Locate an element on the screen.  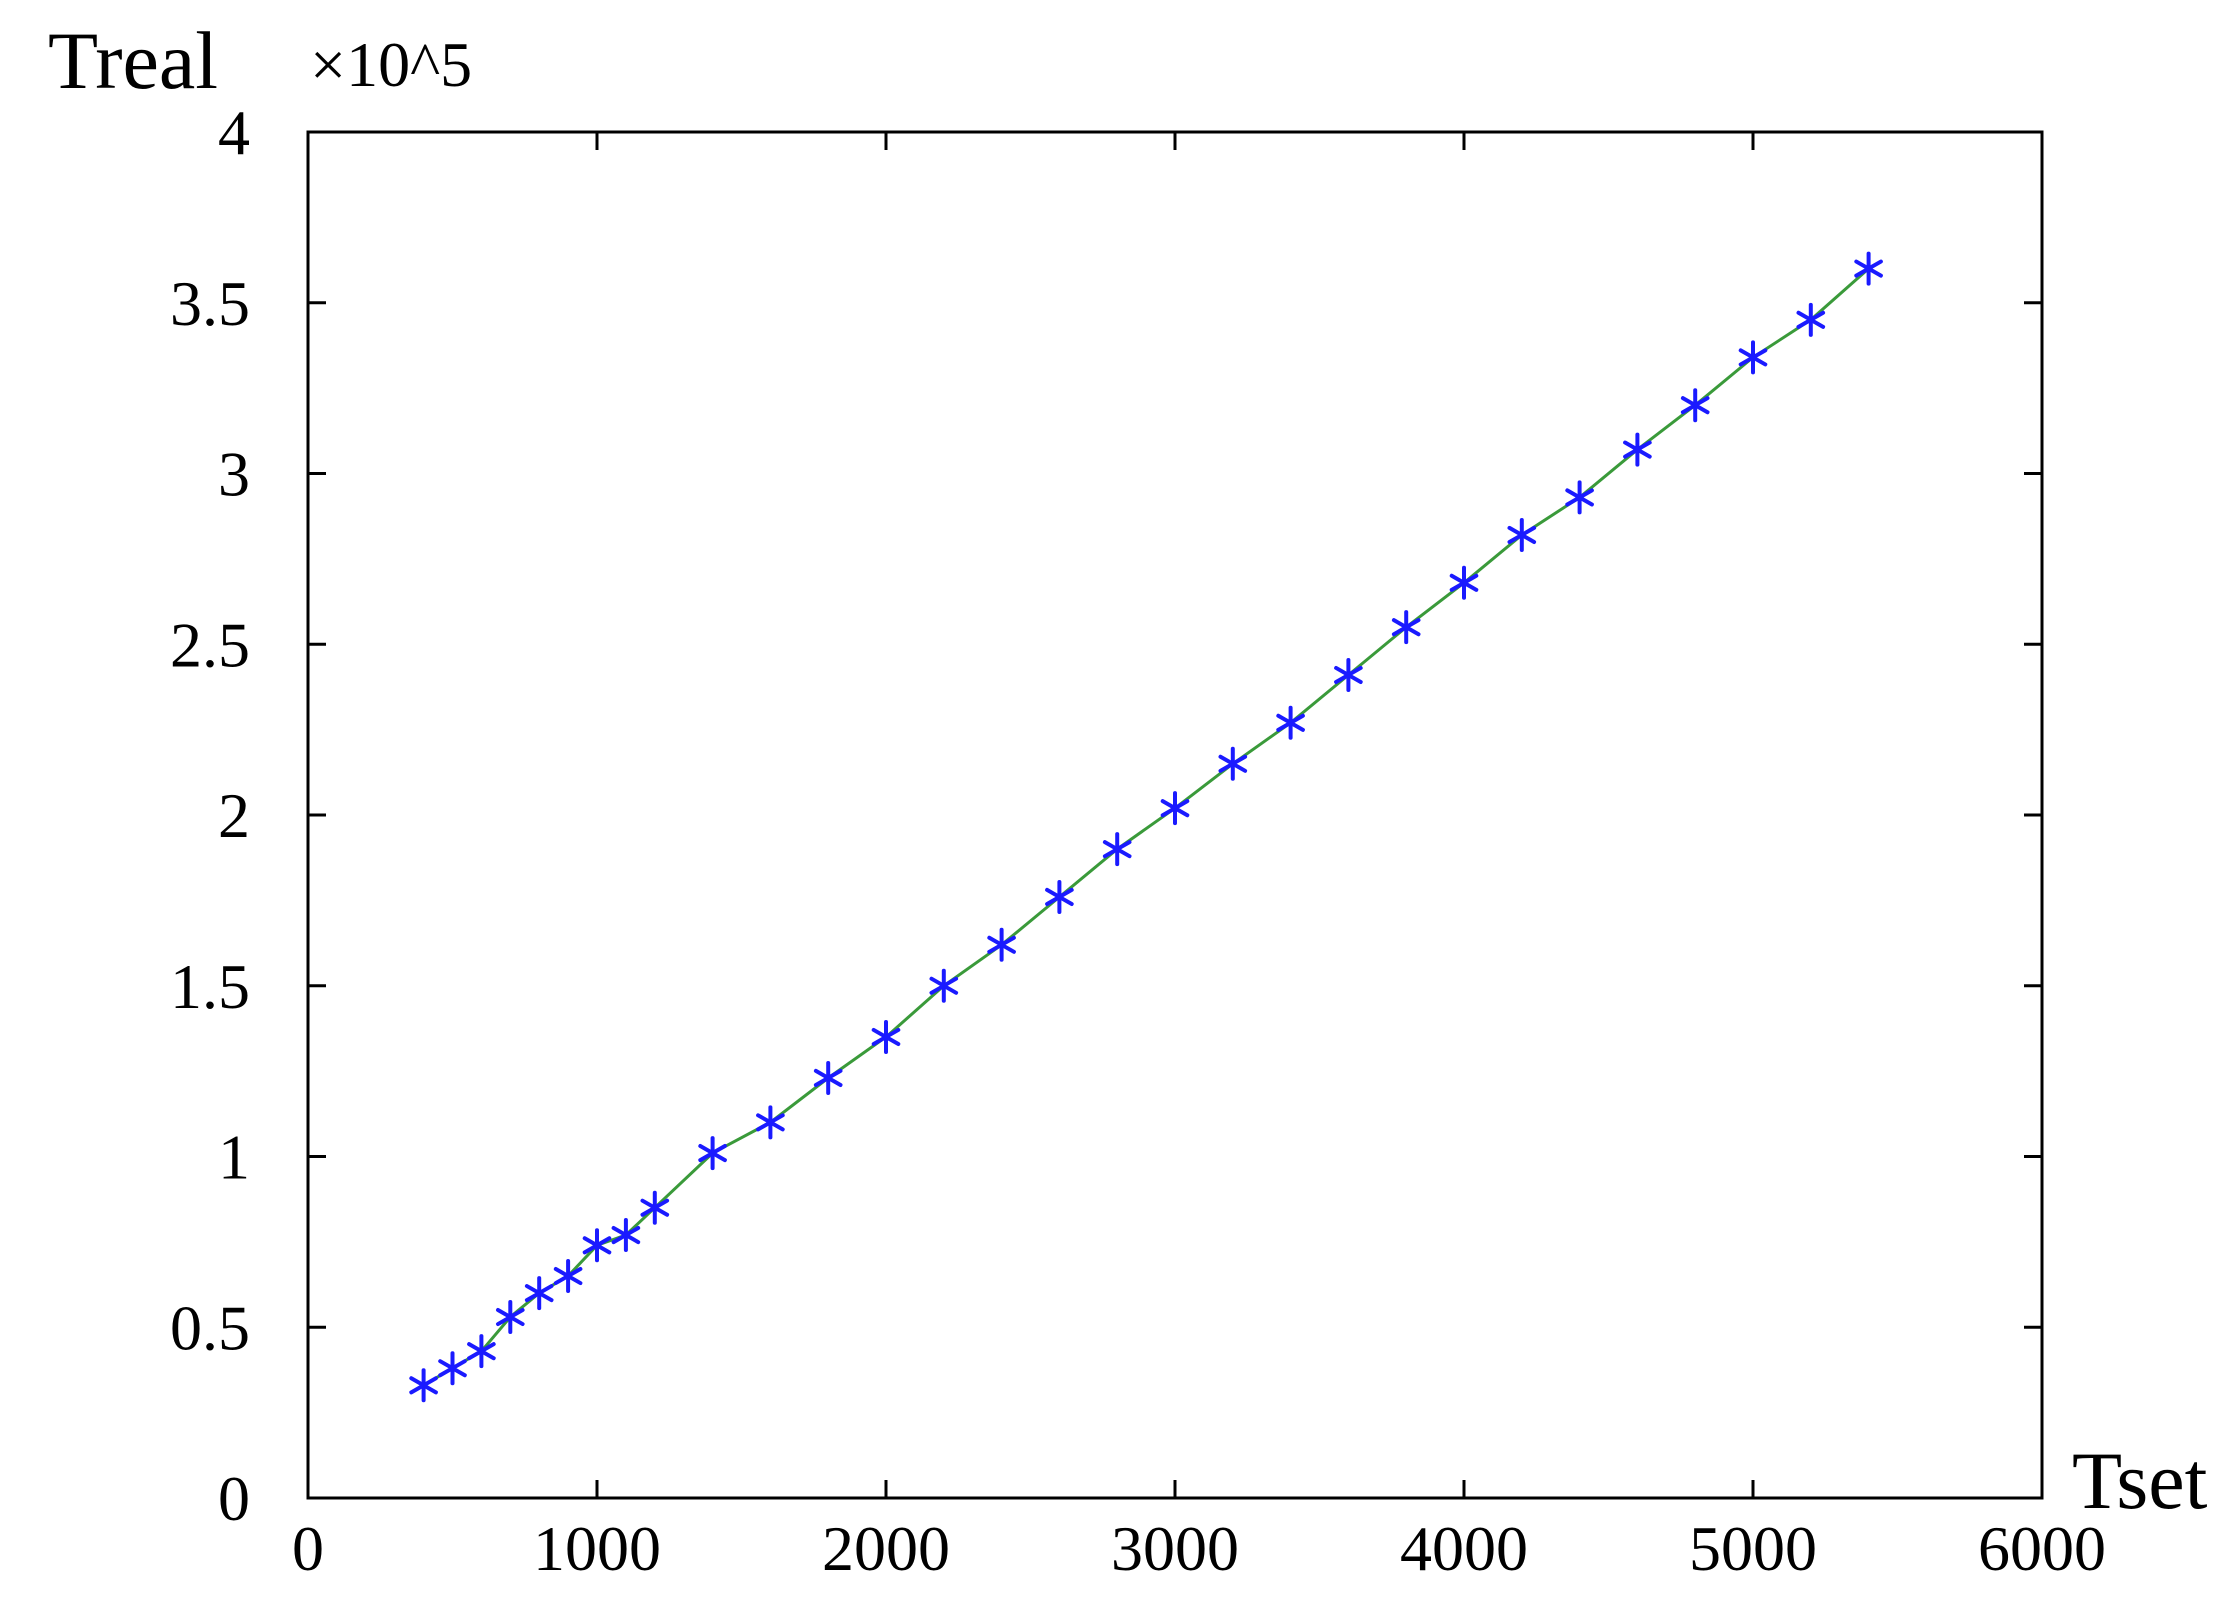
y-tick-label: 2.5 is located at coordinates (210, 644).